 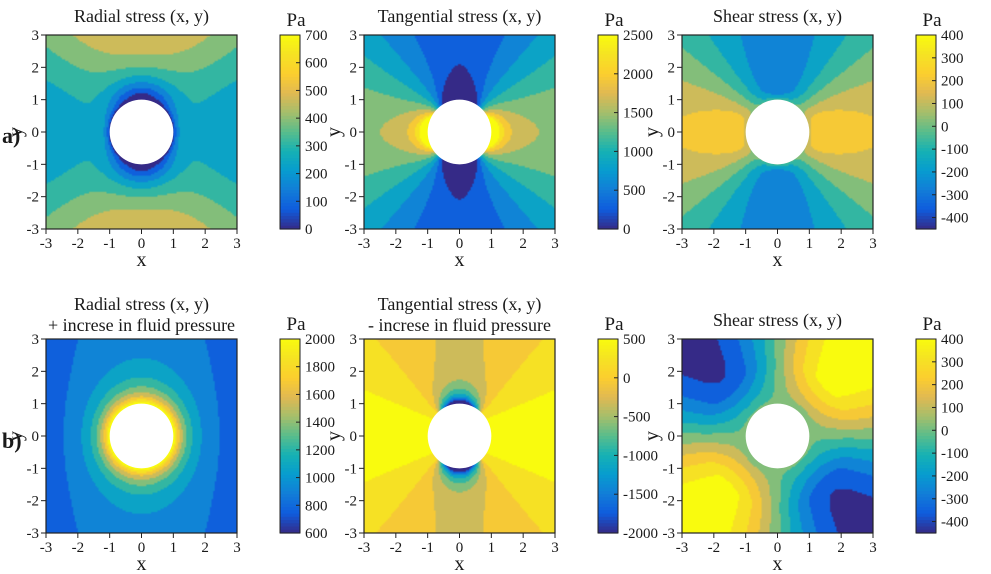 What do you see at coordinates (638, 36) in the screenshot?
I see `colorbar-tick-label: 2500` at bounding box center [638, 36].